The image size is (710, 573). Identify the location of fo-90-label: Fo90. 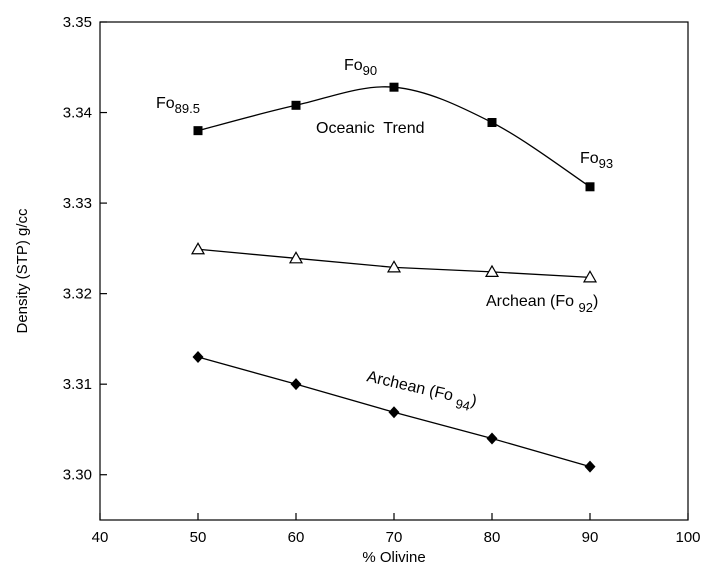
(360, 67).